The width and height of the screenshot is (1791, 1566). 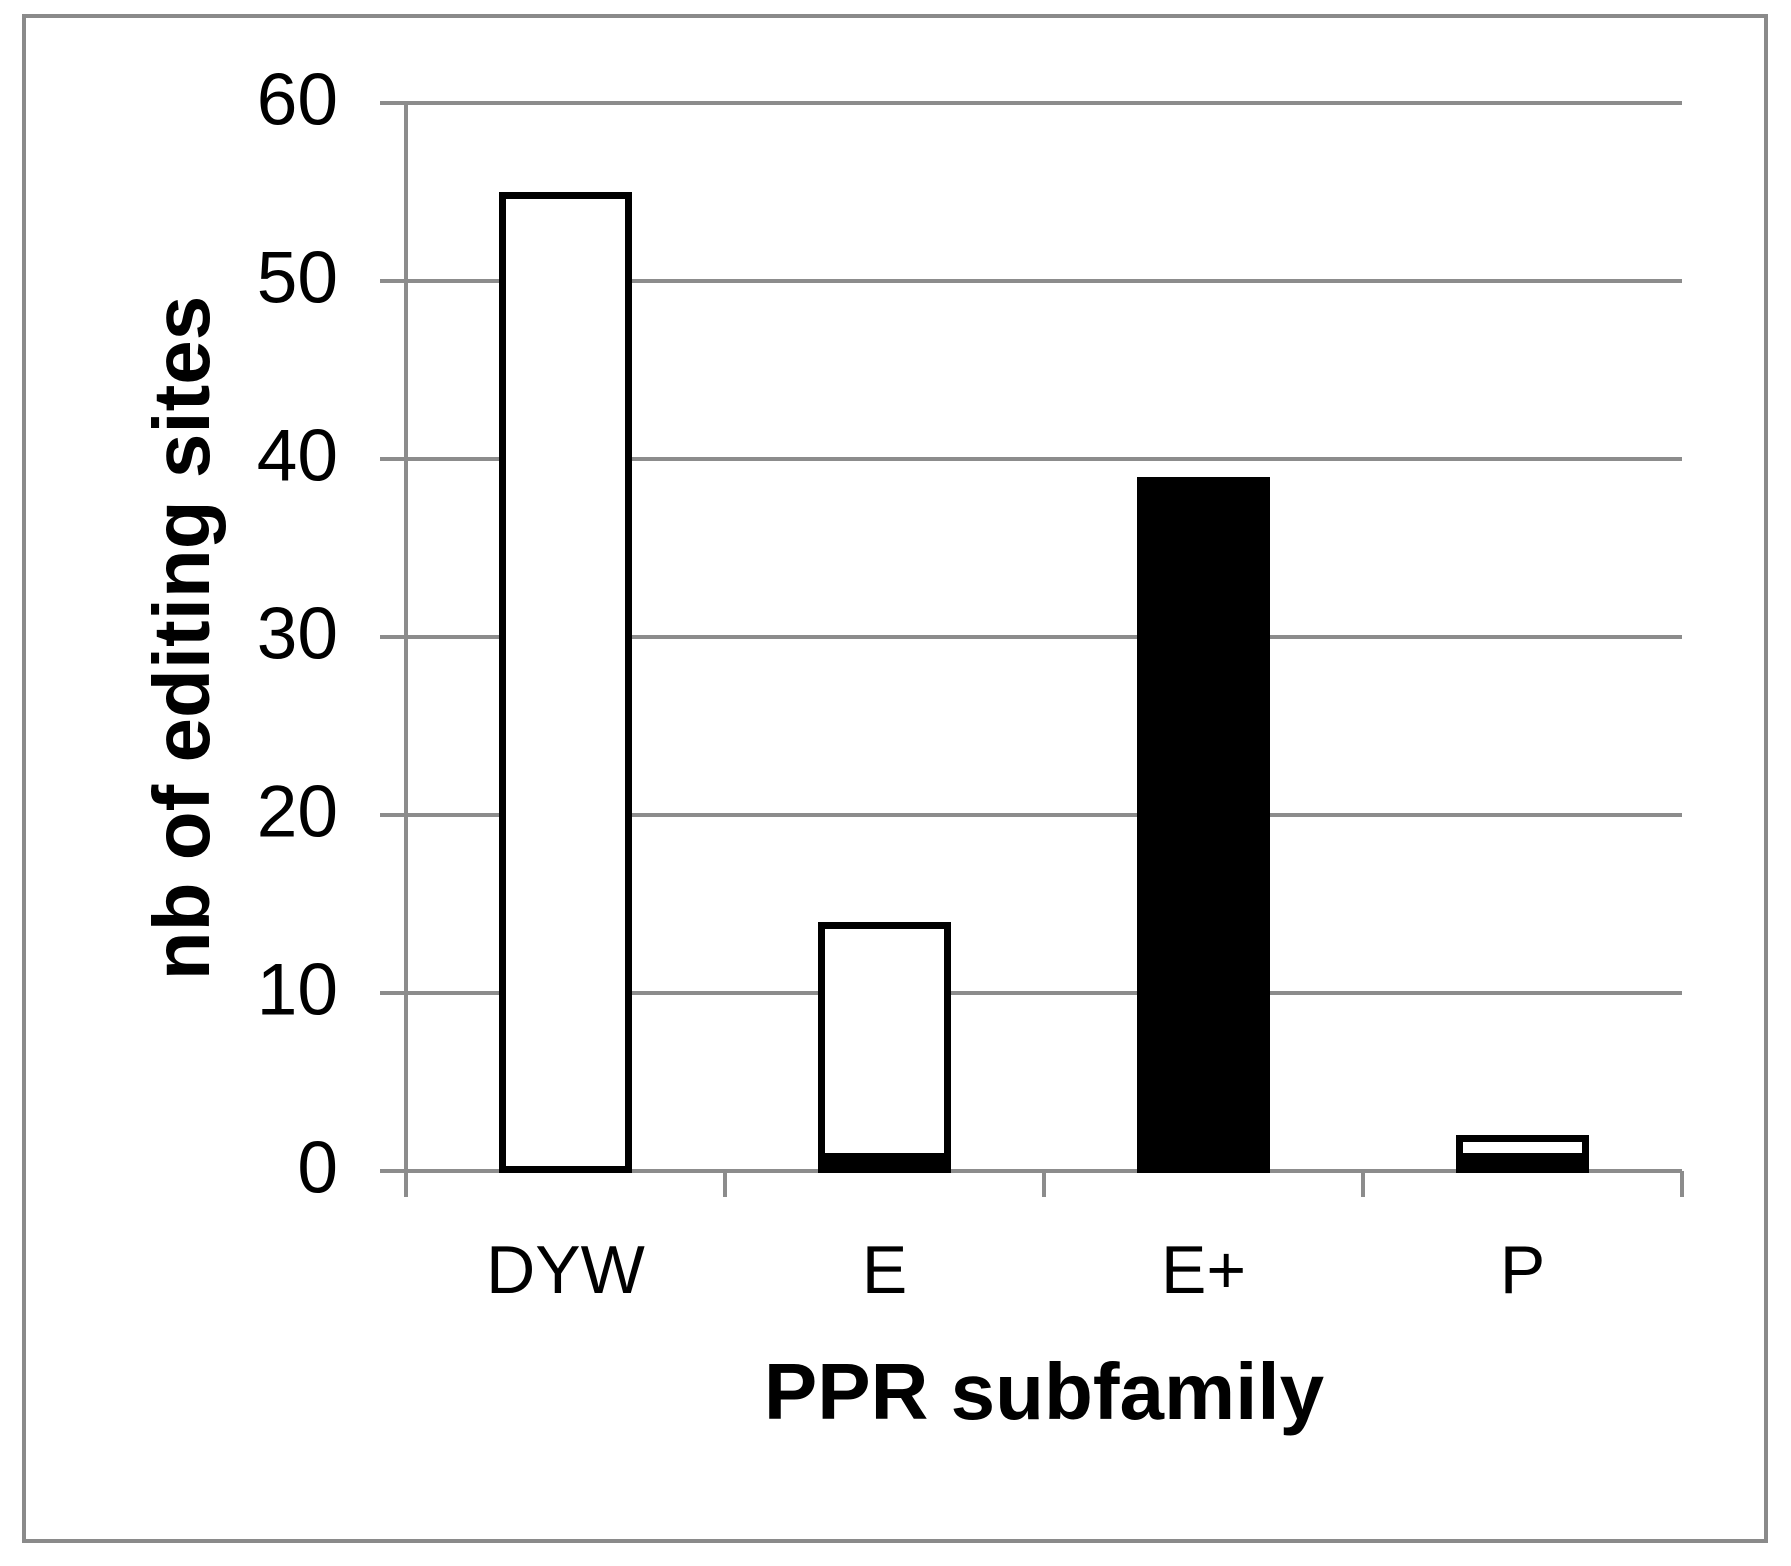 I want to click on bar-E-white-segment, so click(x=884, y=1047).